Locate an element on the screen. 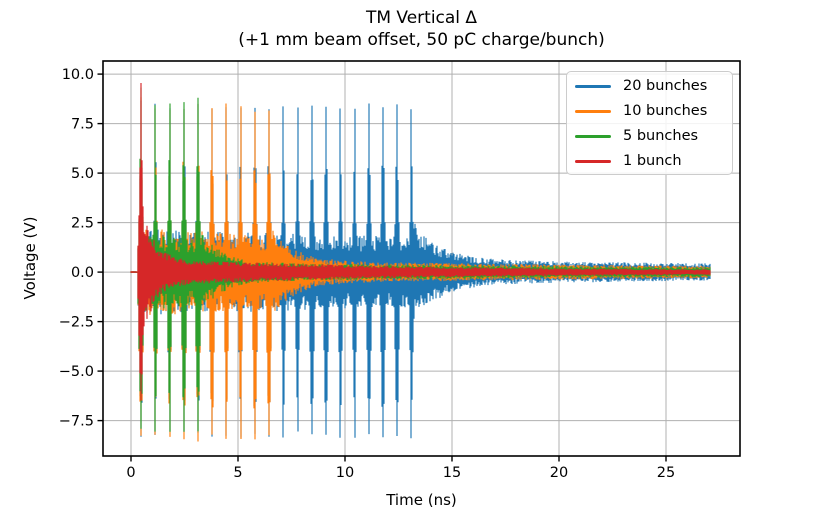  legend-item: 10 bunches is located at coordinates (649, 111).